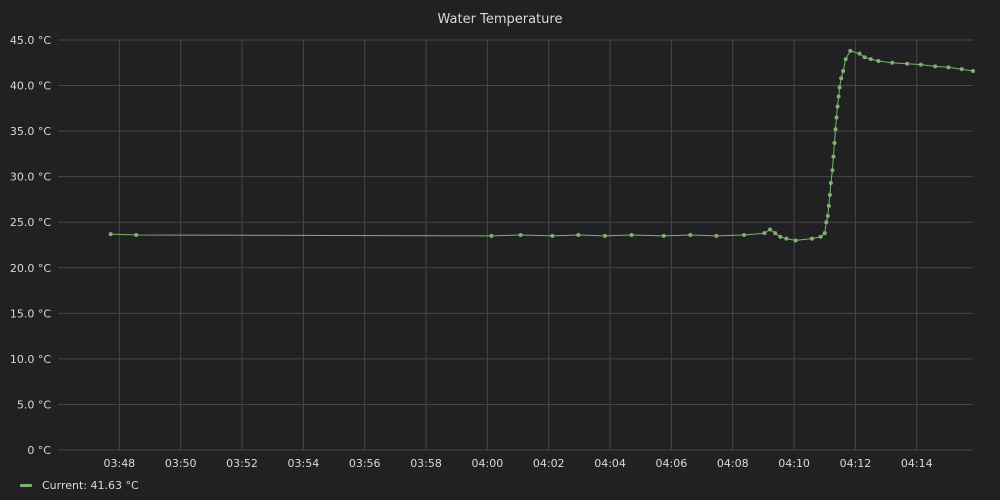 Image resolution: width=1000 pixels, height=500 pixels. I want to click on y-tick-label: 30.0 °C, so click(30, 177).